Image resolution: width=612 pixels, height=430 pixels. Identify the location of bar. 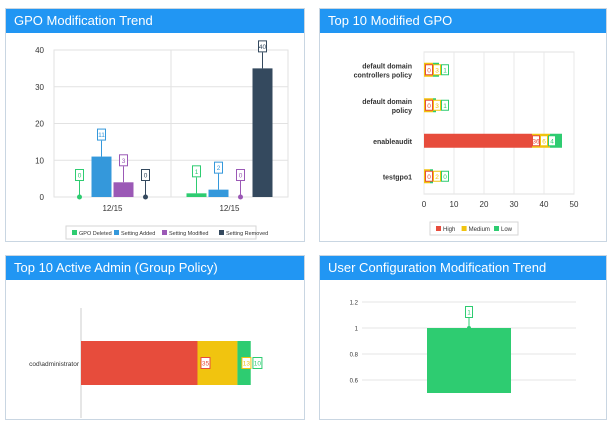
(469, 360).